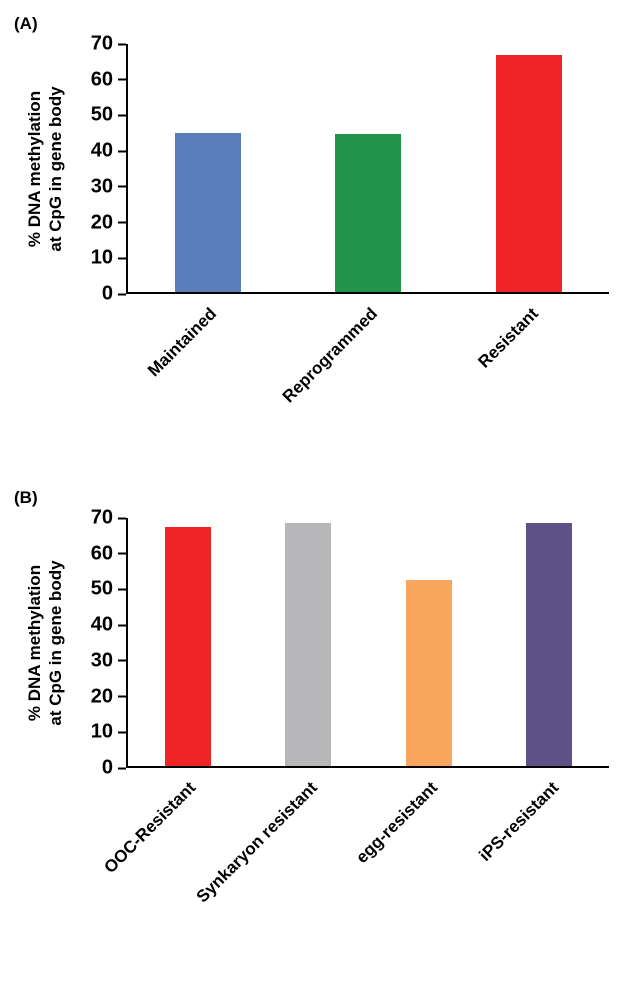  Describe the element at coordinates (428, 673) in the screenshot. I see `bar-egg-resistant` at that location.